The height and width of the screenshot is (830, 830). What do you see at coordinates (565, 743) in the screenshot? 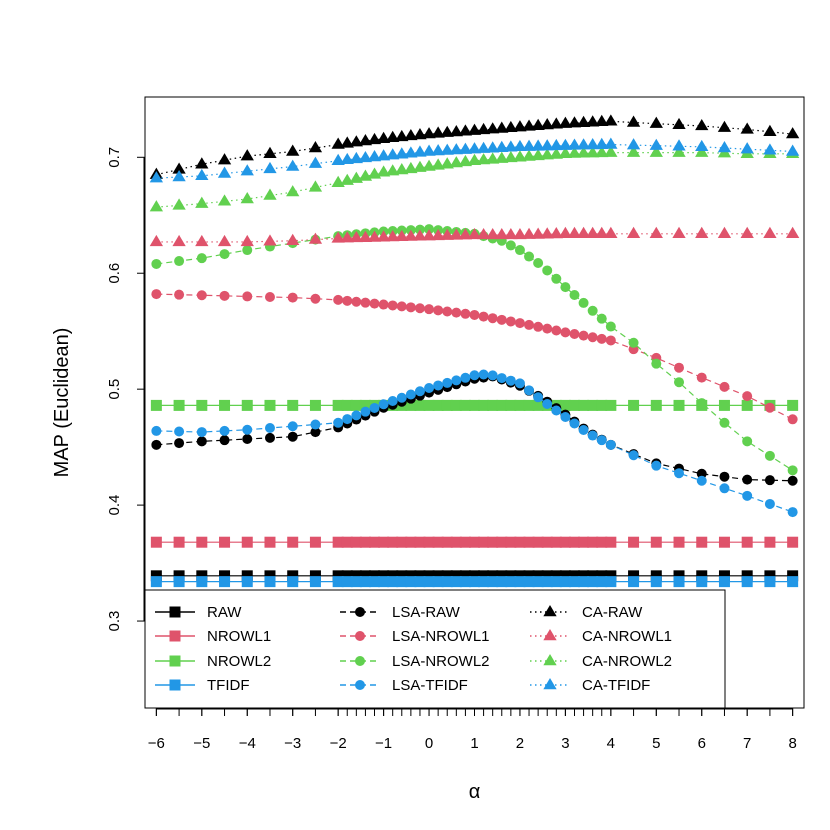
I see `x-tick-label: 3` at bounding box center [565, 743].